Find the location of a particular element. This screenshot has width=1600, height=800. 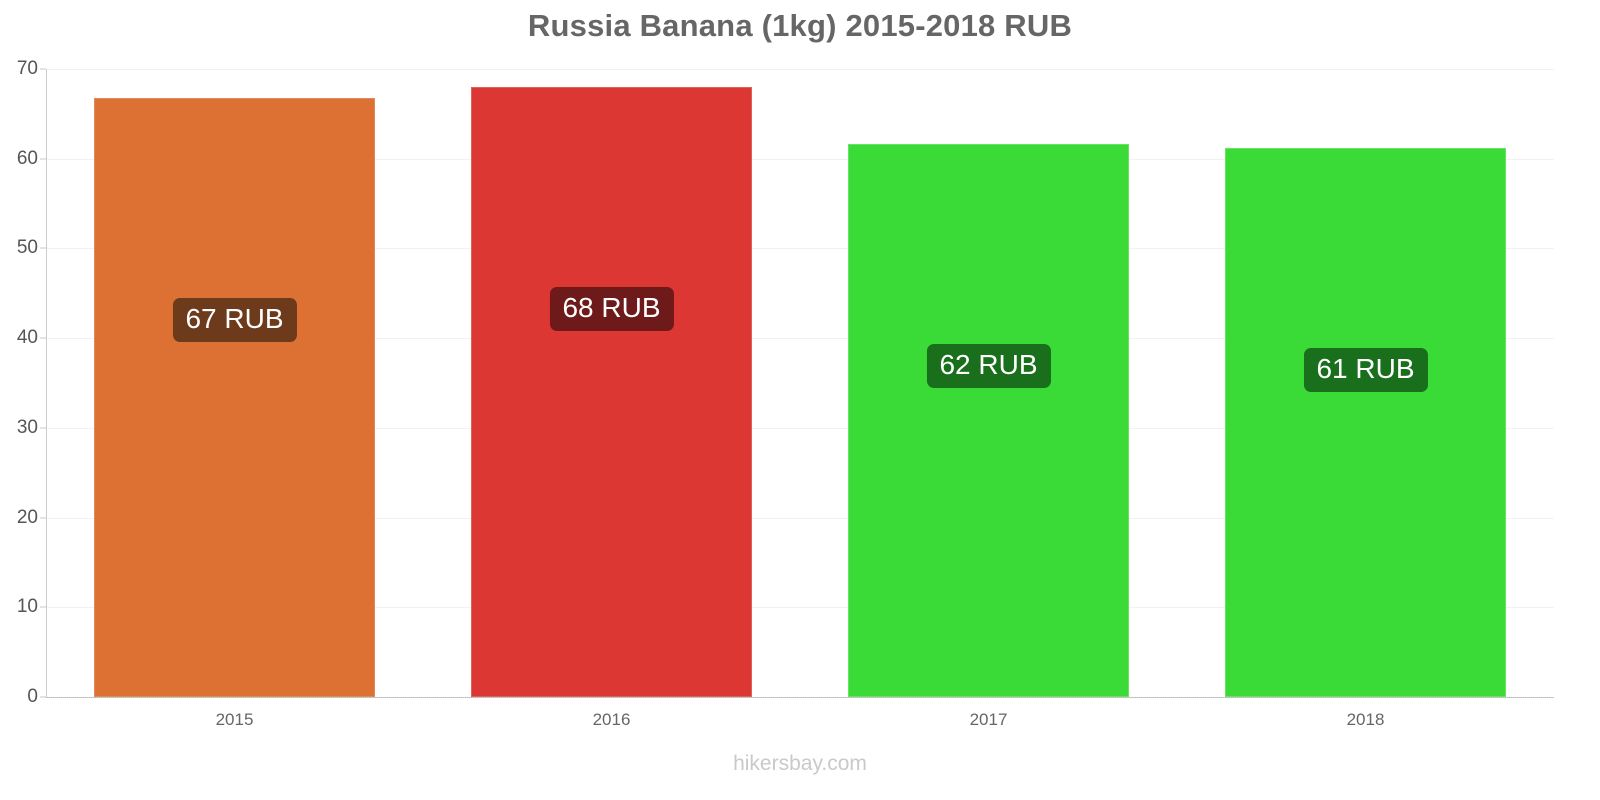

bar-2017 is located at coordinates (988, 420).